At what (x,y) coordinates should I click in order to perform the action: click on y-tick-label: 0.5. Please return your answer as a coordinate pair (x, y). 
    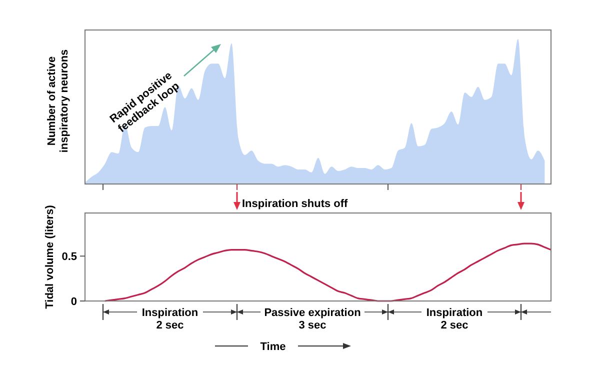
    Looking at the image, I should click on (69, 256).